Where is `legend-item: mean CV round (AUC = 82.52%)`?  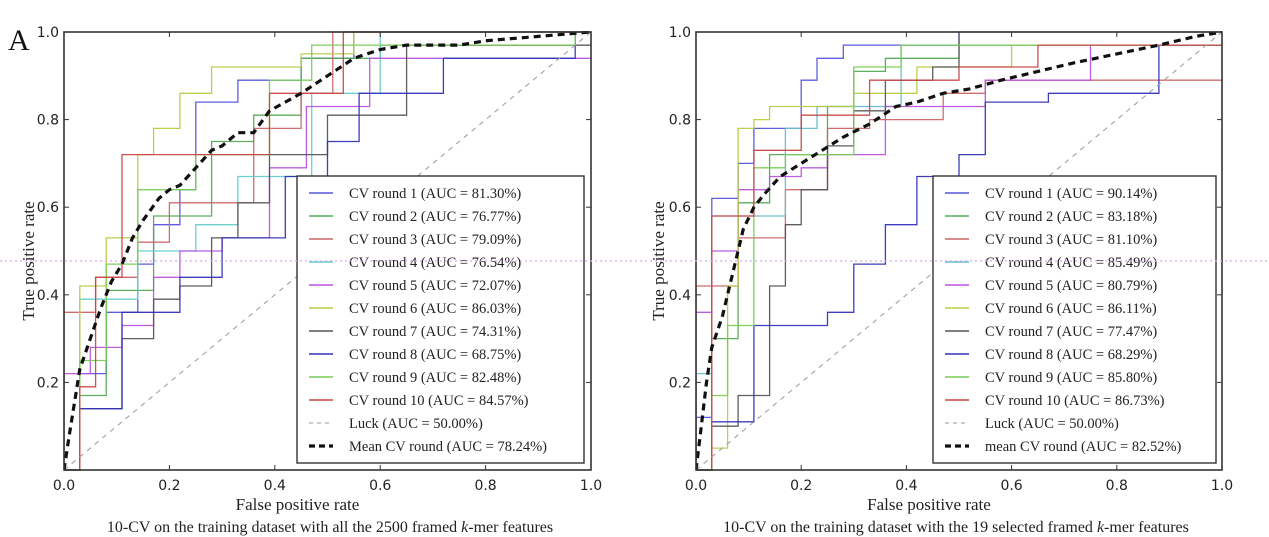 legend-item: mean CV round (AUC = 82.52%) is located at coordinates (1063, 447).